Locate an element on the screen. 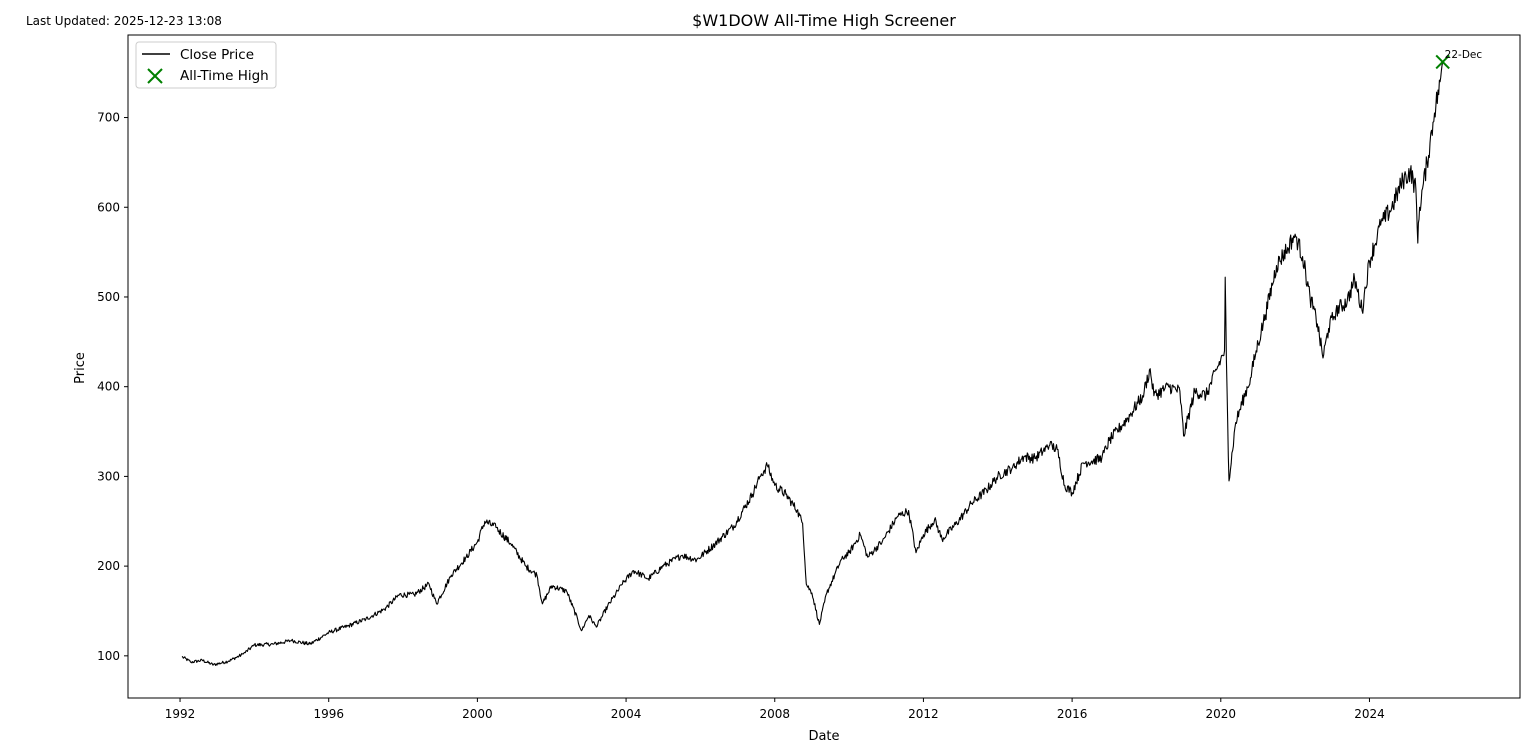 The image size is (1536, 754). x-tick-label: 1996 is located at coordinates (328, 714).